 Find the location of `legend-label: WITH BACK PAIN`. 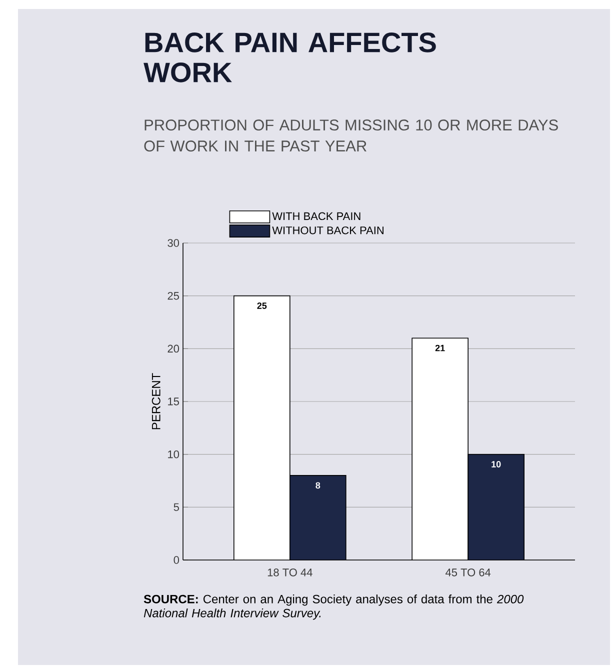

legend-label: WITH BACK PAIN is located at coordinates (316, 216).